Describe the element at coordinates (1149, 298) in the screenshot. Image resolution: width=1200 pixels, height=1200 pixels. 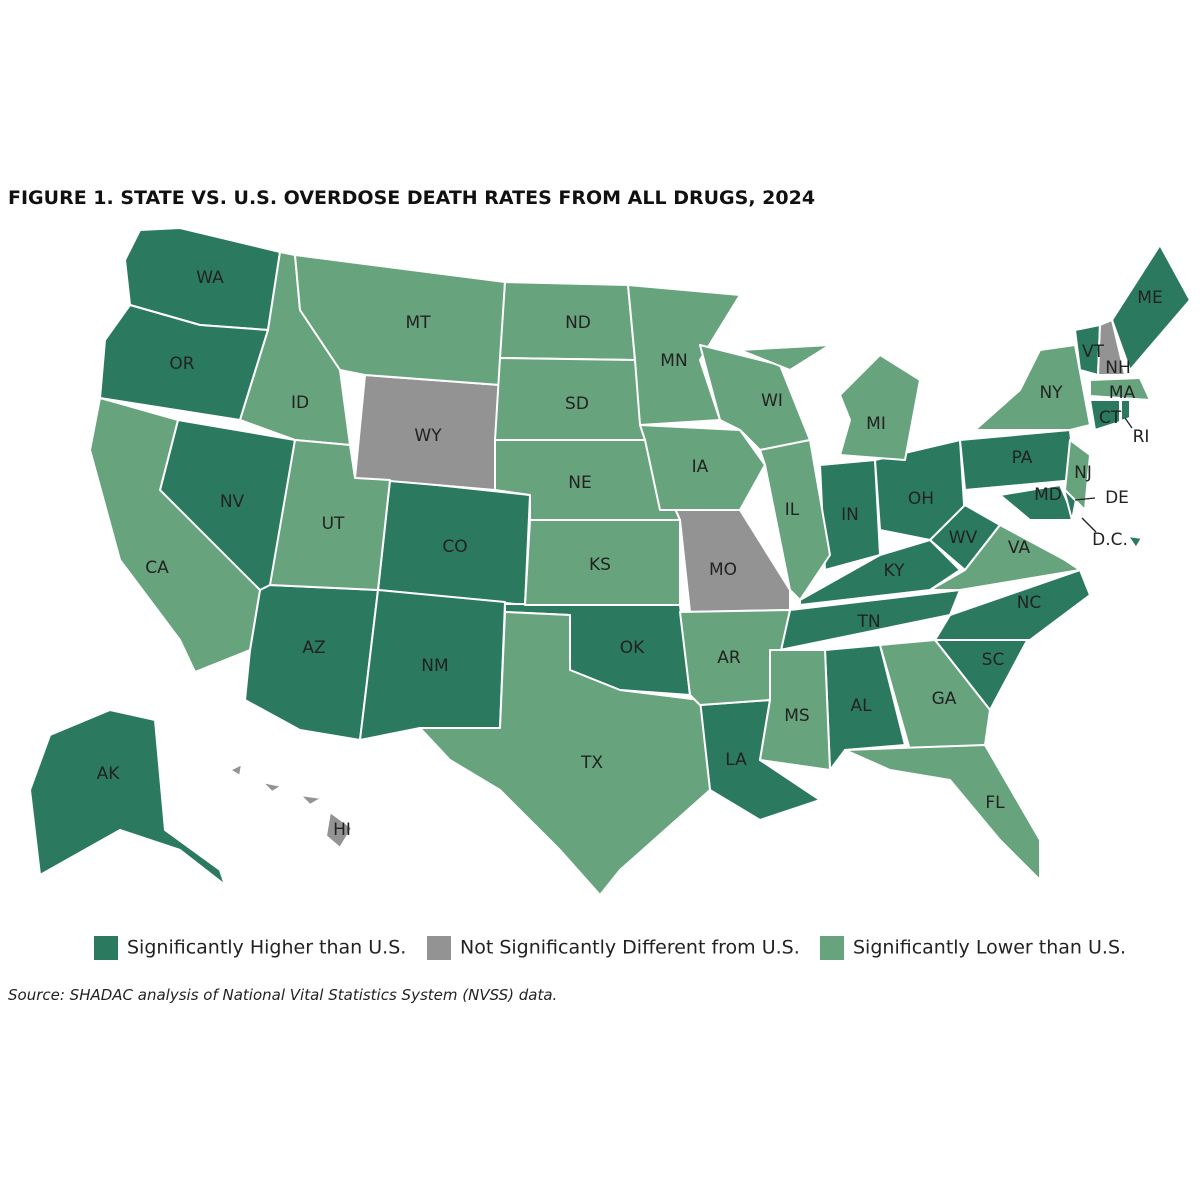
I see `state-label: ME` at that location.